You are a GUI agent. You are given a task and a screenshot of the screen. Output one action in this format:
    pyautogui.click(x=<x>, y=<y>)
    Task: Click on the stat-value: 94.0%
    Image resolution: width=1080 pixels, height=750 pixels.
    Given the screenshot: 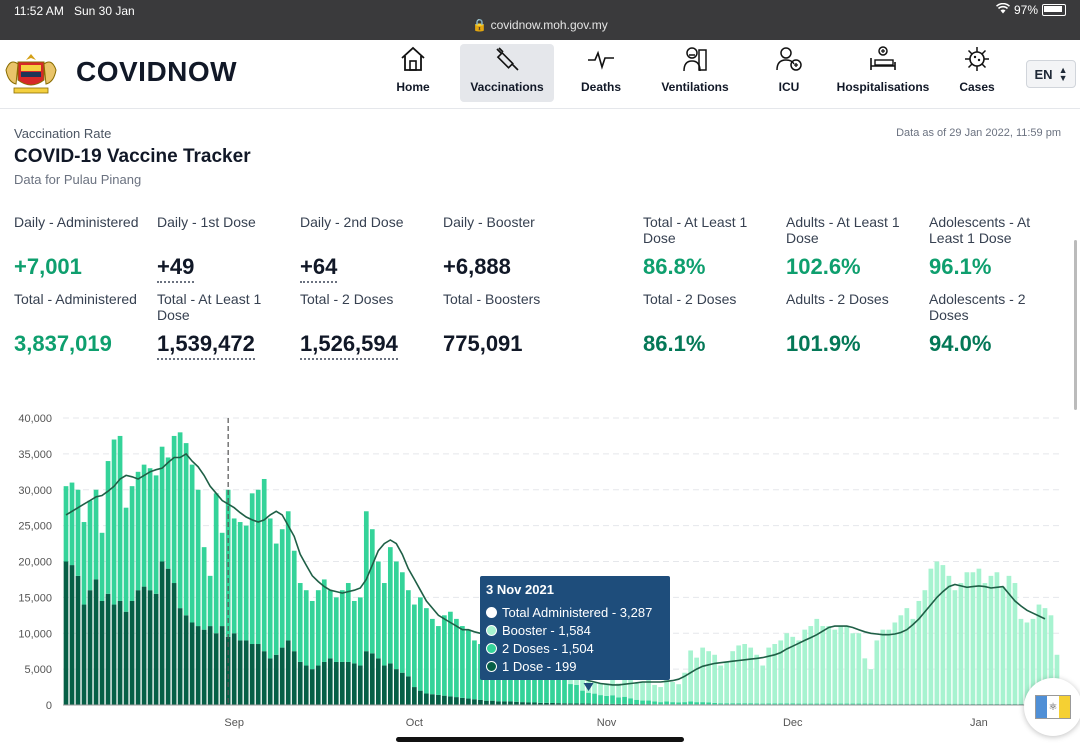 What is the action you would take?
    pyautogui.click(x=960, y=343)
    